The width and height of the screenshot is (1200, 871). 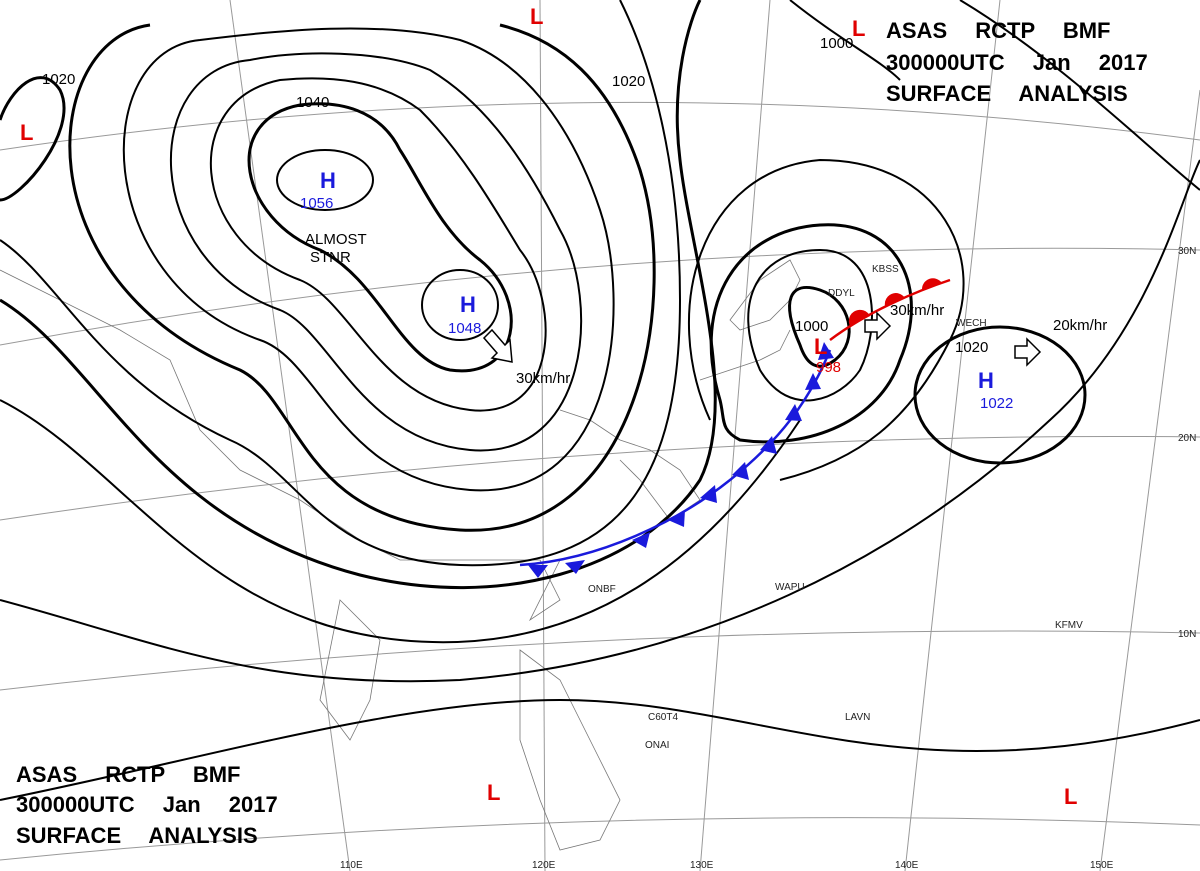 I want to click on station-id: ONBF, so click(x=602, y=589).